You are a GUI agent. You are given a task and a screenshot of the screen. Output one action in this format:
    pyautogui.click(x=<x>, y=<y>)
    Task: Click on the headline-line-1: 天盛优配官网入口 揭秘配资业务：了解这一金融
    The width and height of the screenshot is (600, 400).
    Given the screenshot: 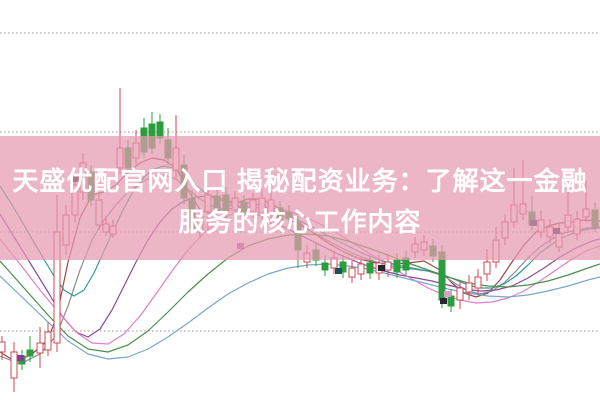 What is the action you would take?
    pyautogui.click(x=300, y=181)
    